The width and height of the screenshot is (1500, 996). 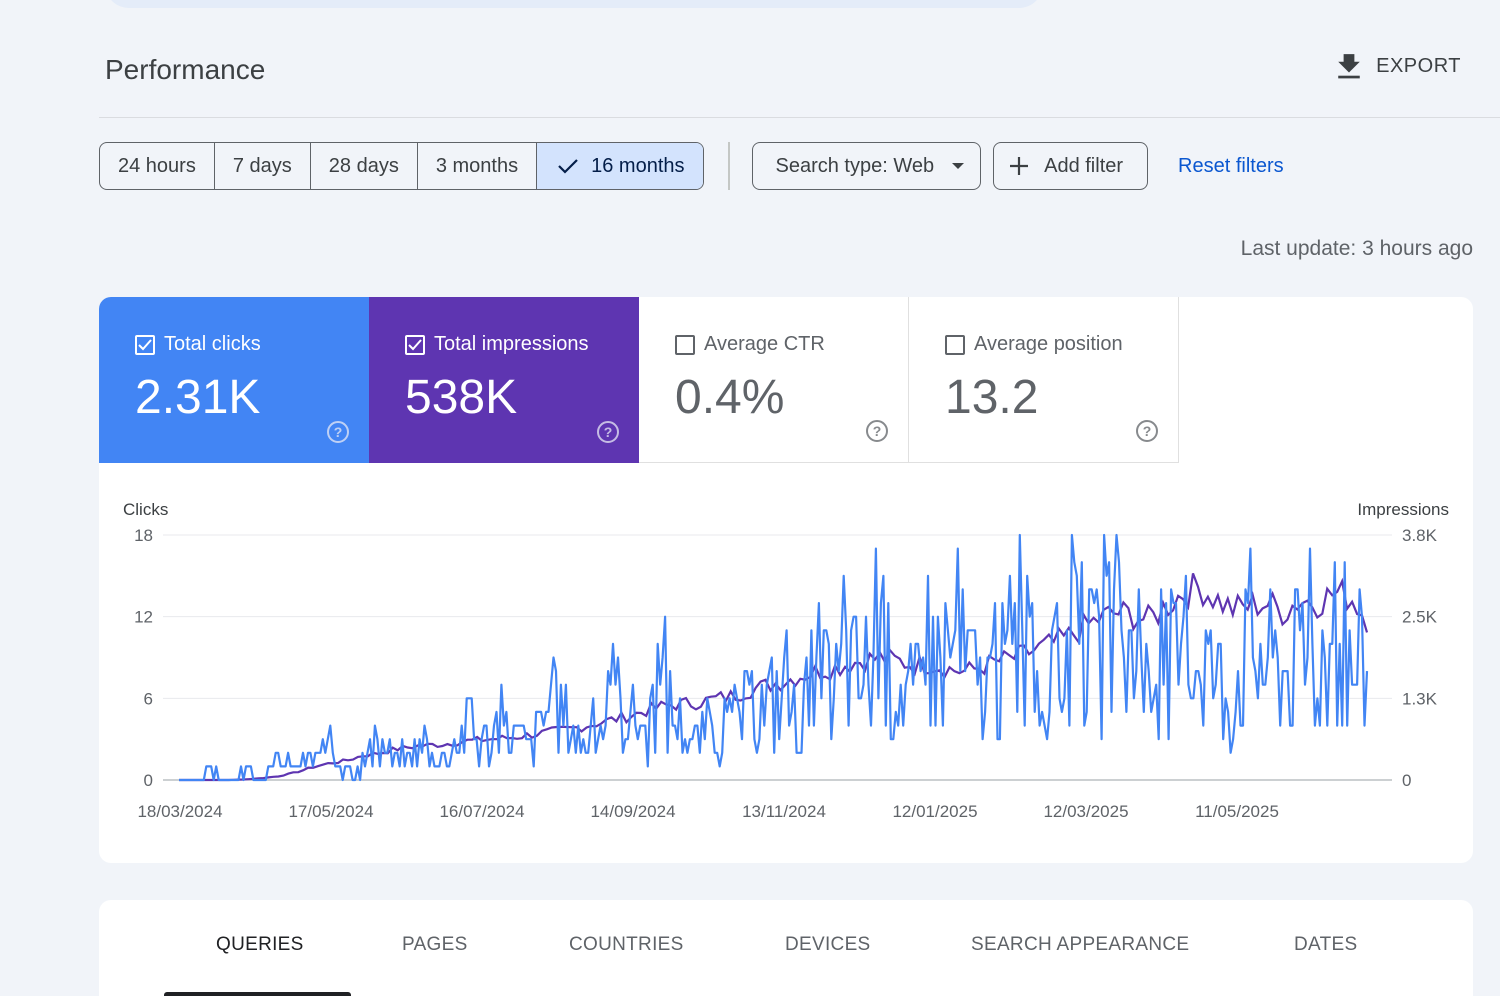 What do you see at coordinates (1418, 65) in the screenshot?
I see `export-label: EXPORT` at bounding box center [1418, 65].